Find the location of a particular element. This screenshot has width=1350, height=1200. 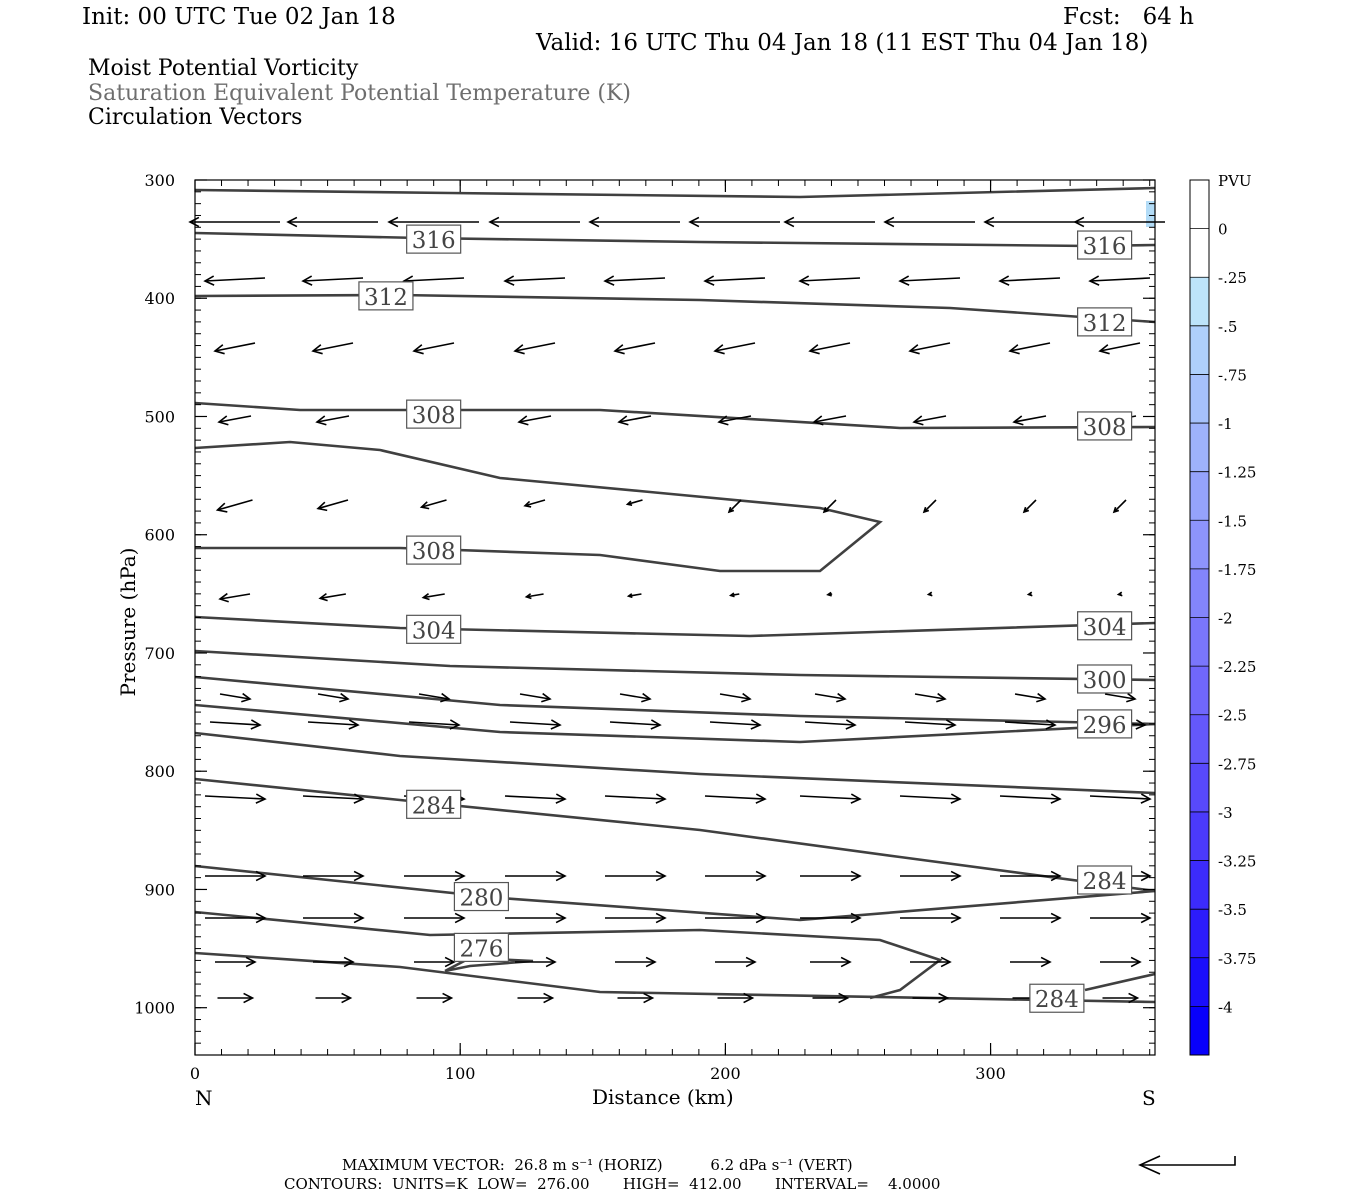

x-end-label-north: N is located at coordinates (204, 1098).